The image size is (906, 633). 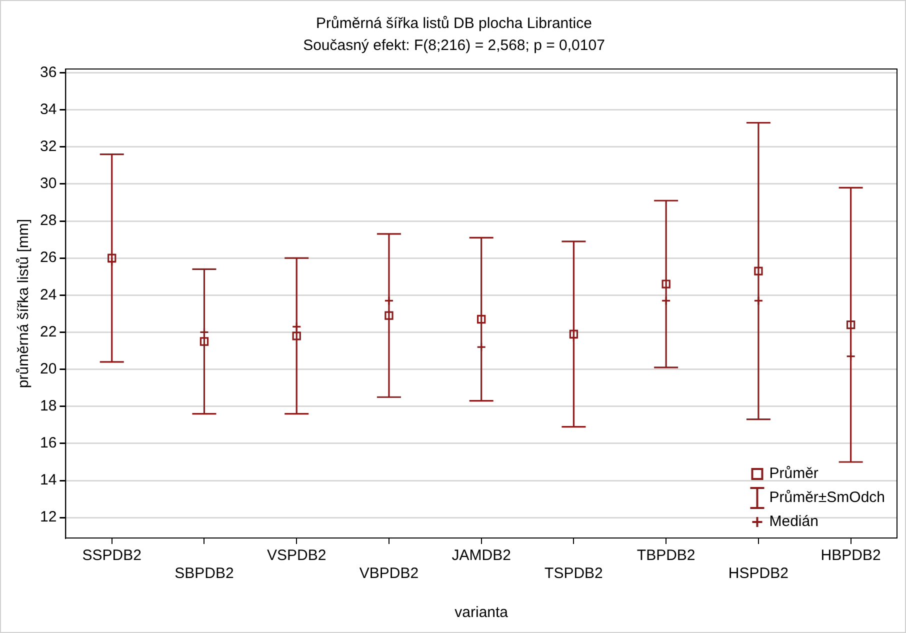 What do you see at coordinates (850, 555) in the screenshot?
I see `x-tick-label: HBPDB2` at bounding box center [850, 555].